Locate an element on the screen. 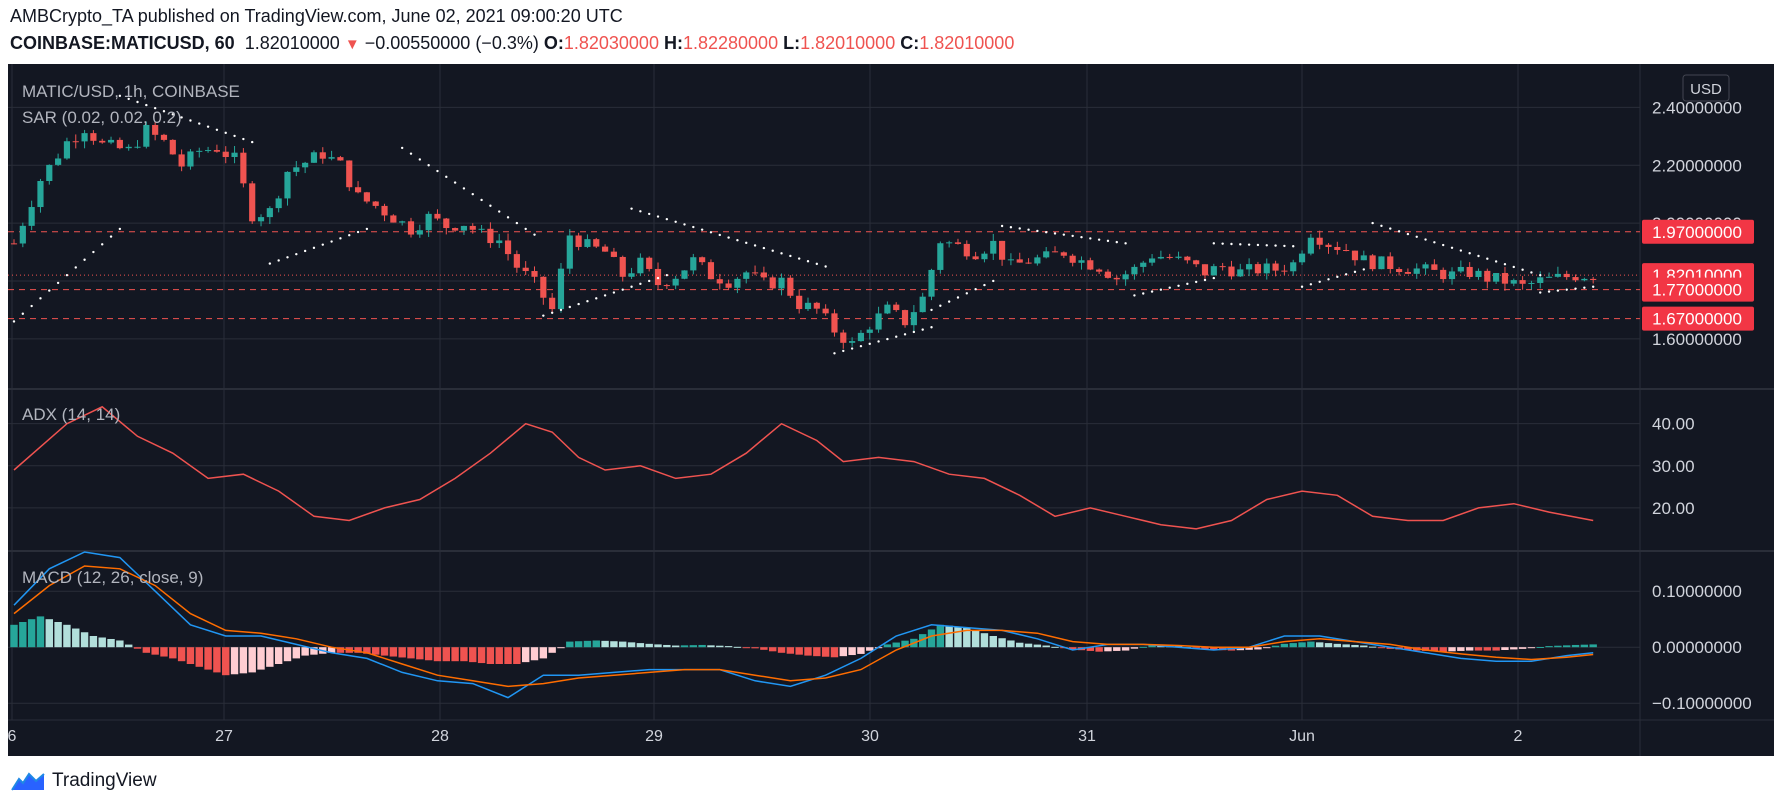 The image size is (1783, 811). price-change: −0.00550000 (−0.3%) is located at coordinates (451, 43).